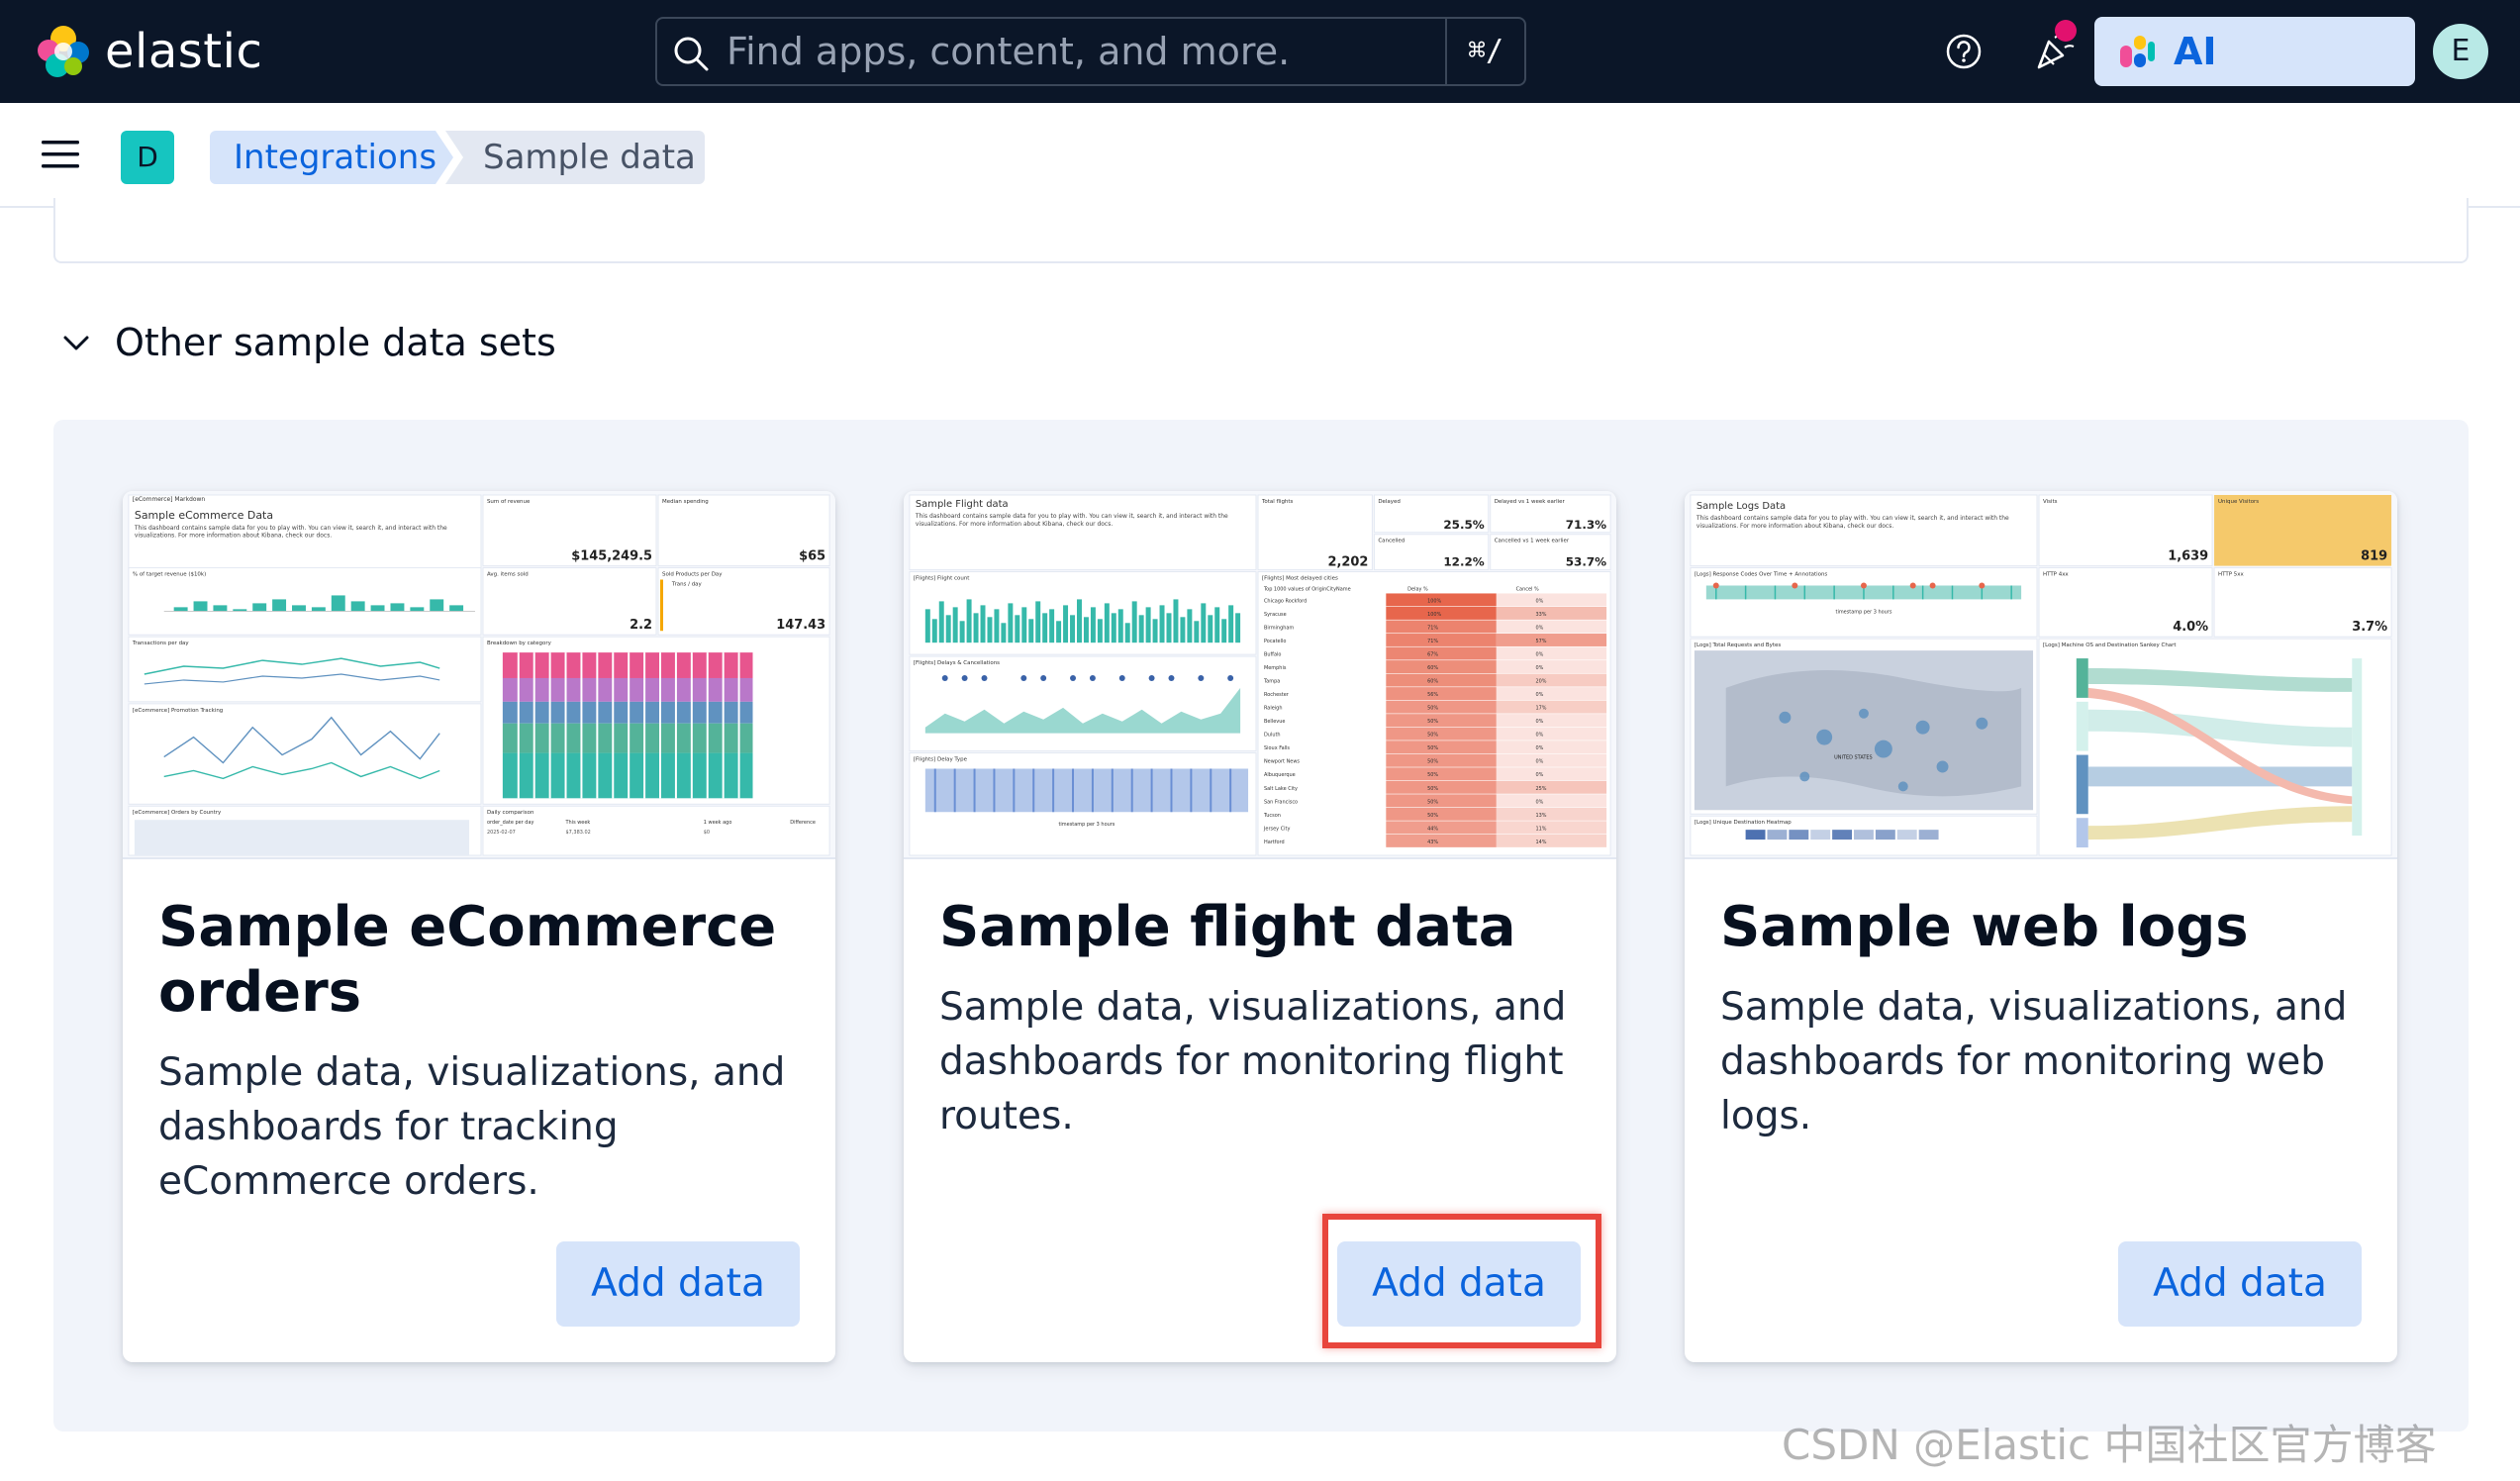  What do you see at coordinates (2460, 52) in the screenshot?
I see `user-avatar: E` at bounding box center [2460, 52].